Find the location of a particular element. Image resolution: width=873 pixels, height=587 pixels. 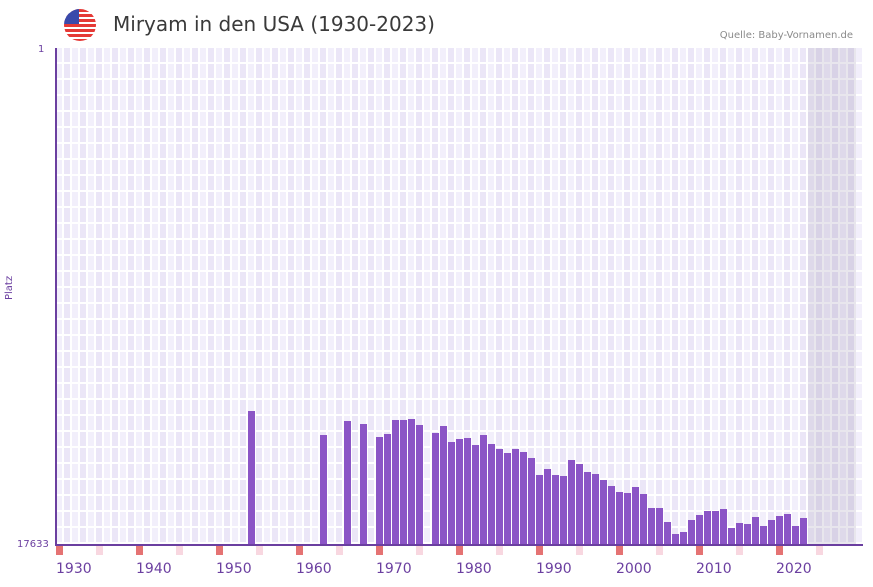

x-axis-label-1940: 1940 is located at coordinates (154, 569).